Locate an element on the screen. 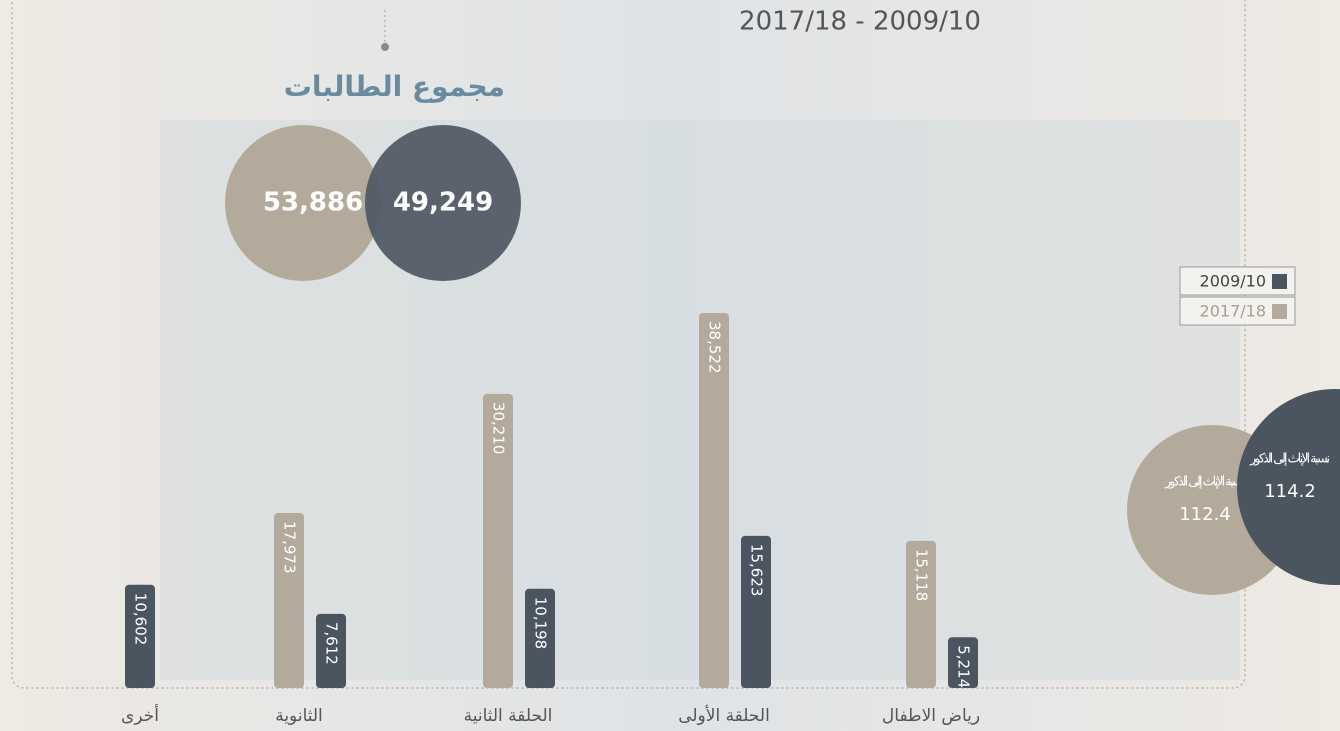  totals-title: مجموع الطالبات is located at coordinates (394, 86).